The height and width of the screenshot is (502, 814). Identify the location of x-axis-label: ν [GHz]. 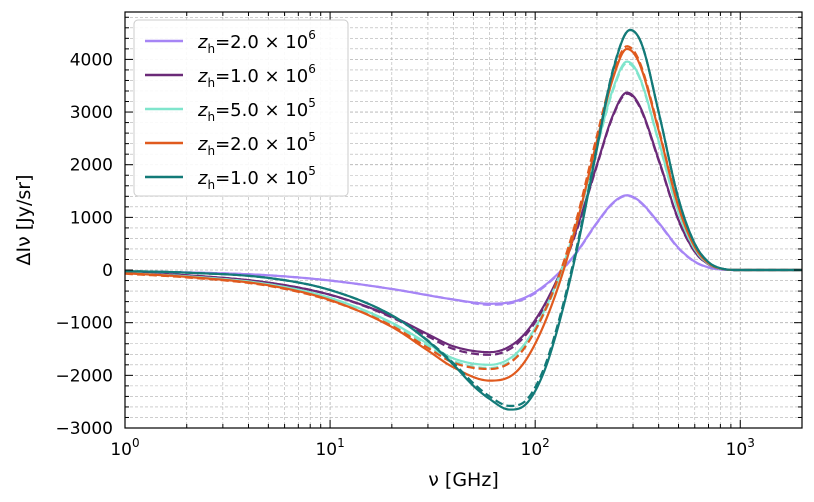
(463, 480).